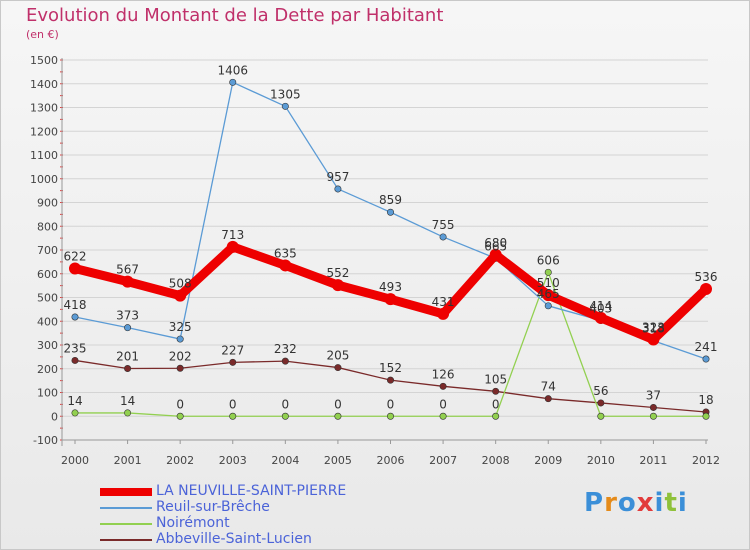  Describe the element at coordinates (443, 225) in the screenshot. I see `data-label: 755` at that location.